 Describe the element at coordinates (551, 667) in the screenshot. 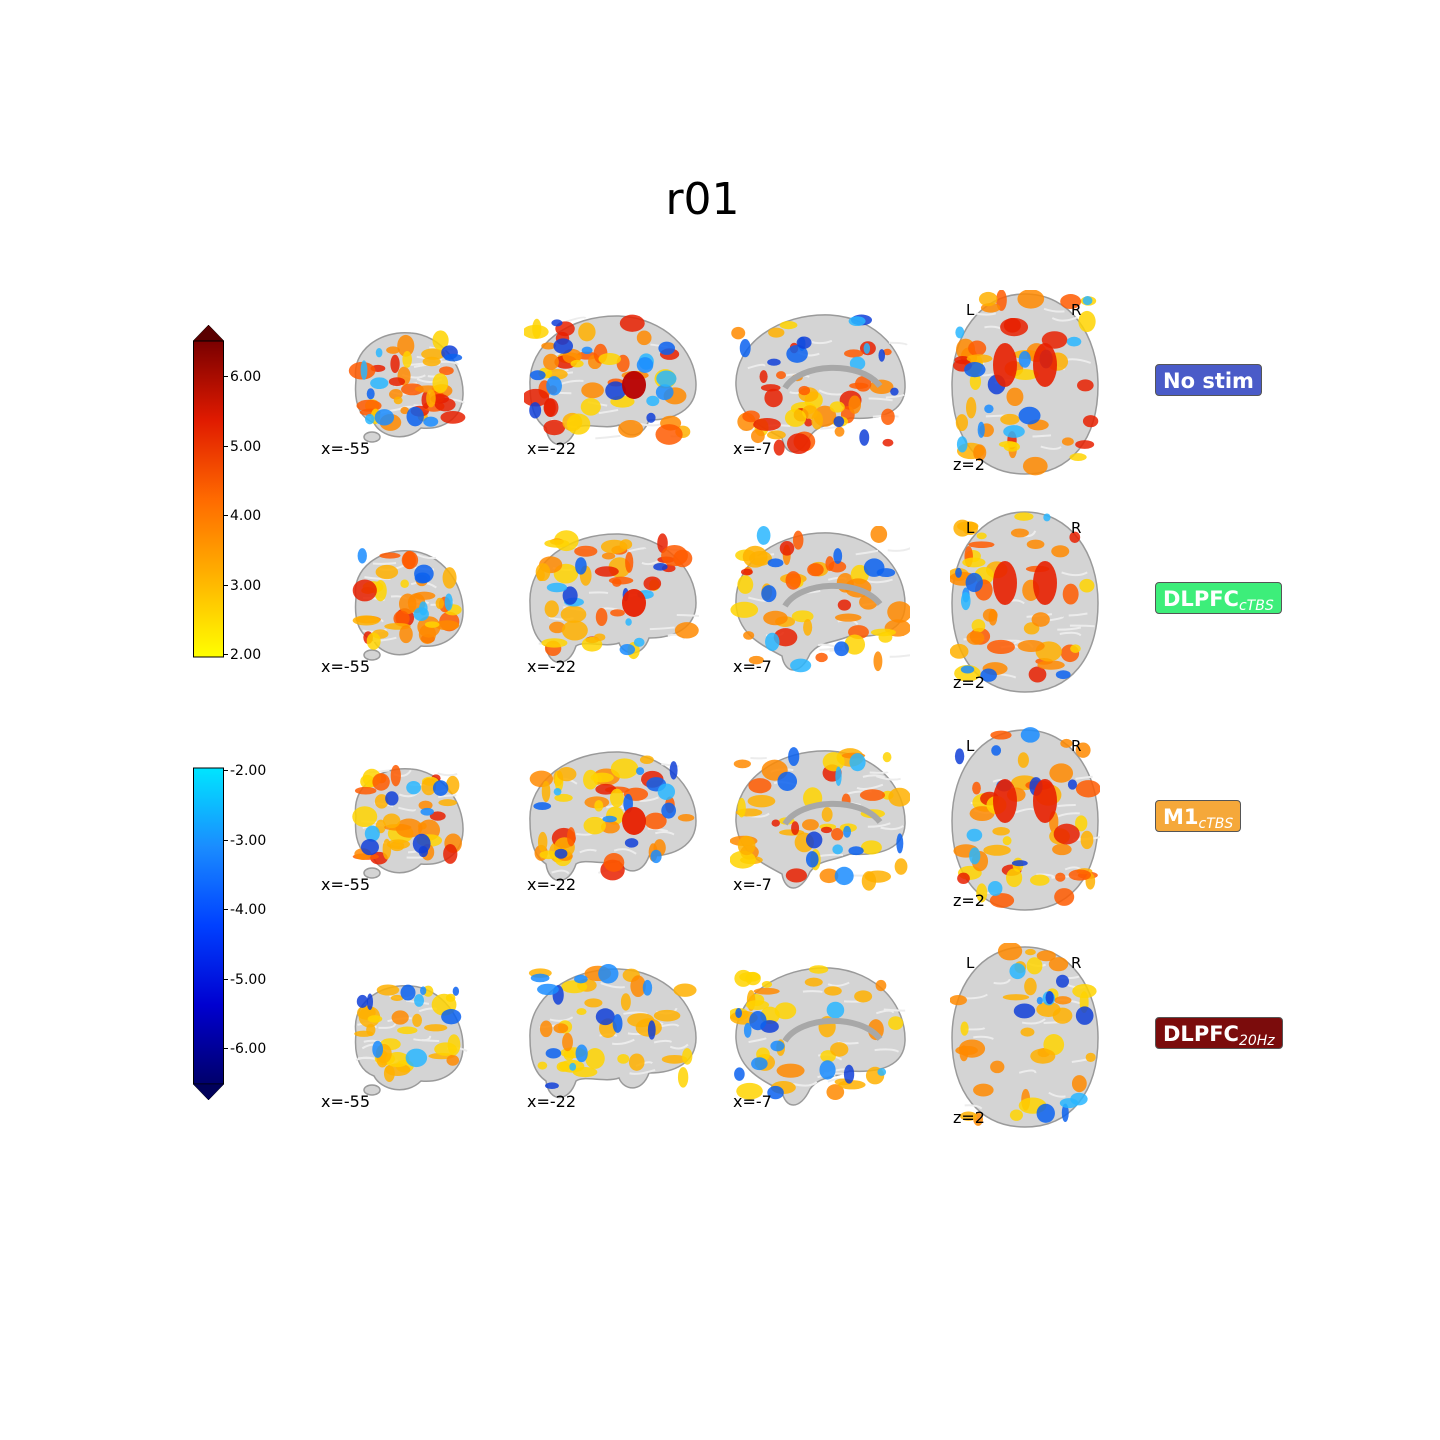

I see `slice-coordinate: x=-22` at that location.